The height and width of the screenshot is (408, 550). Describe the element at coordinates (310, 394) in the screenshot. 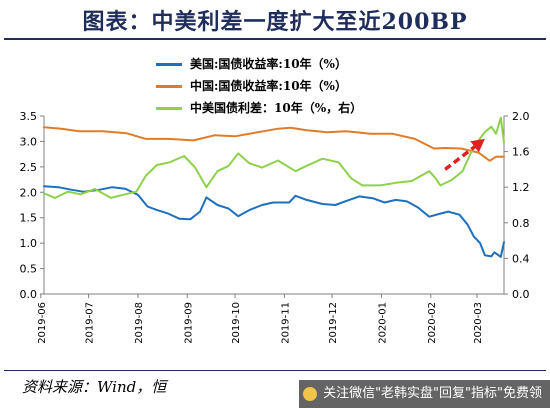

I see `wechat-icon` at that location.